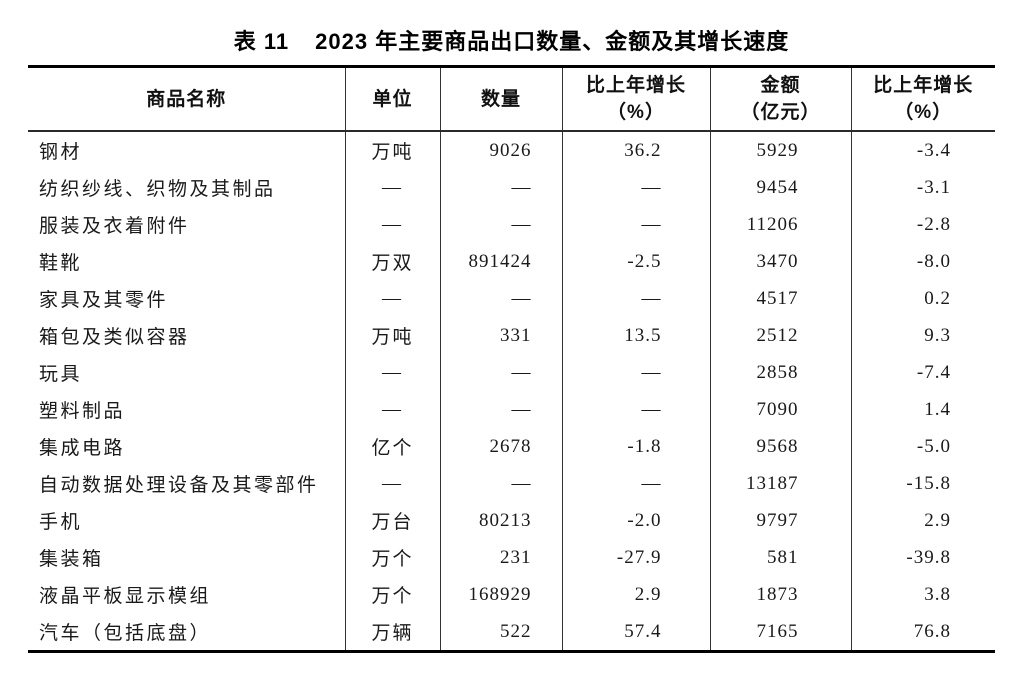 This screenshot has width=1023, height=685. I want to click on table-row: 手机 万台 80213 -2.0 9797 2.9, so click(511, 520).